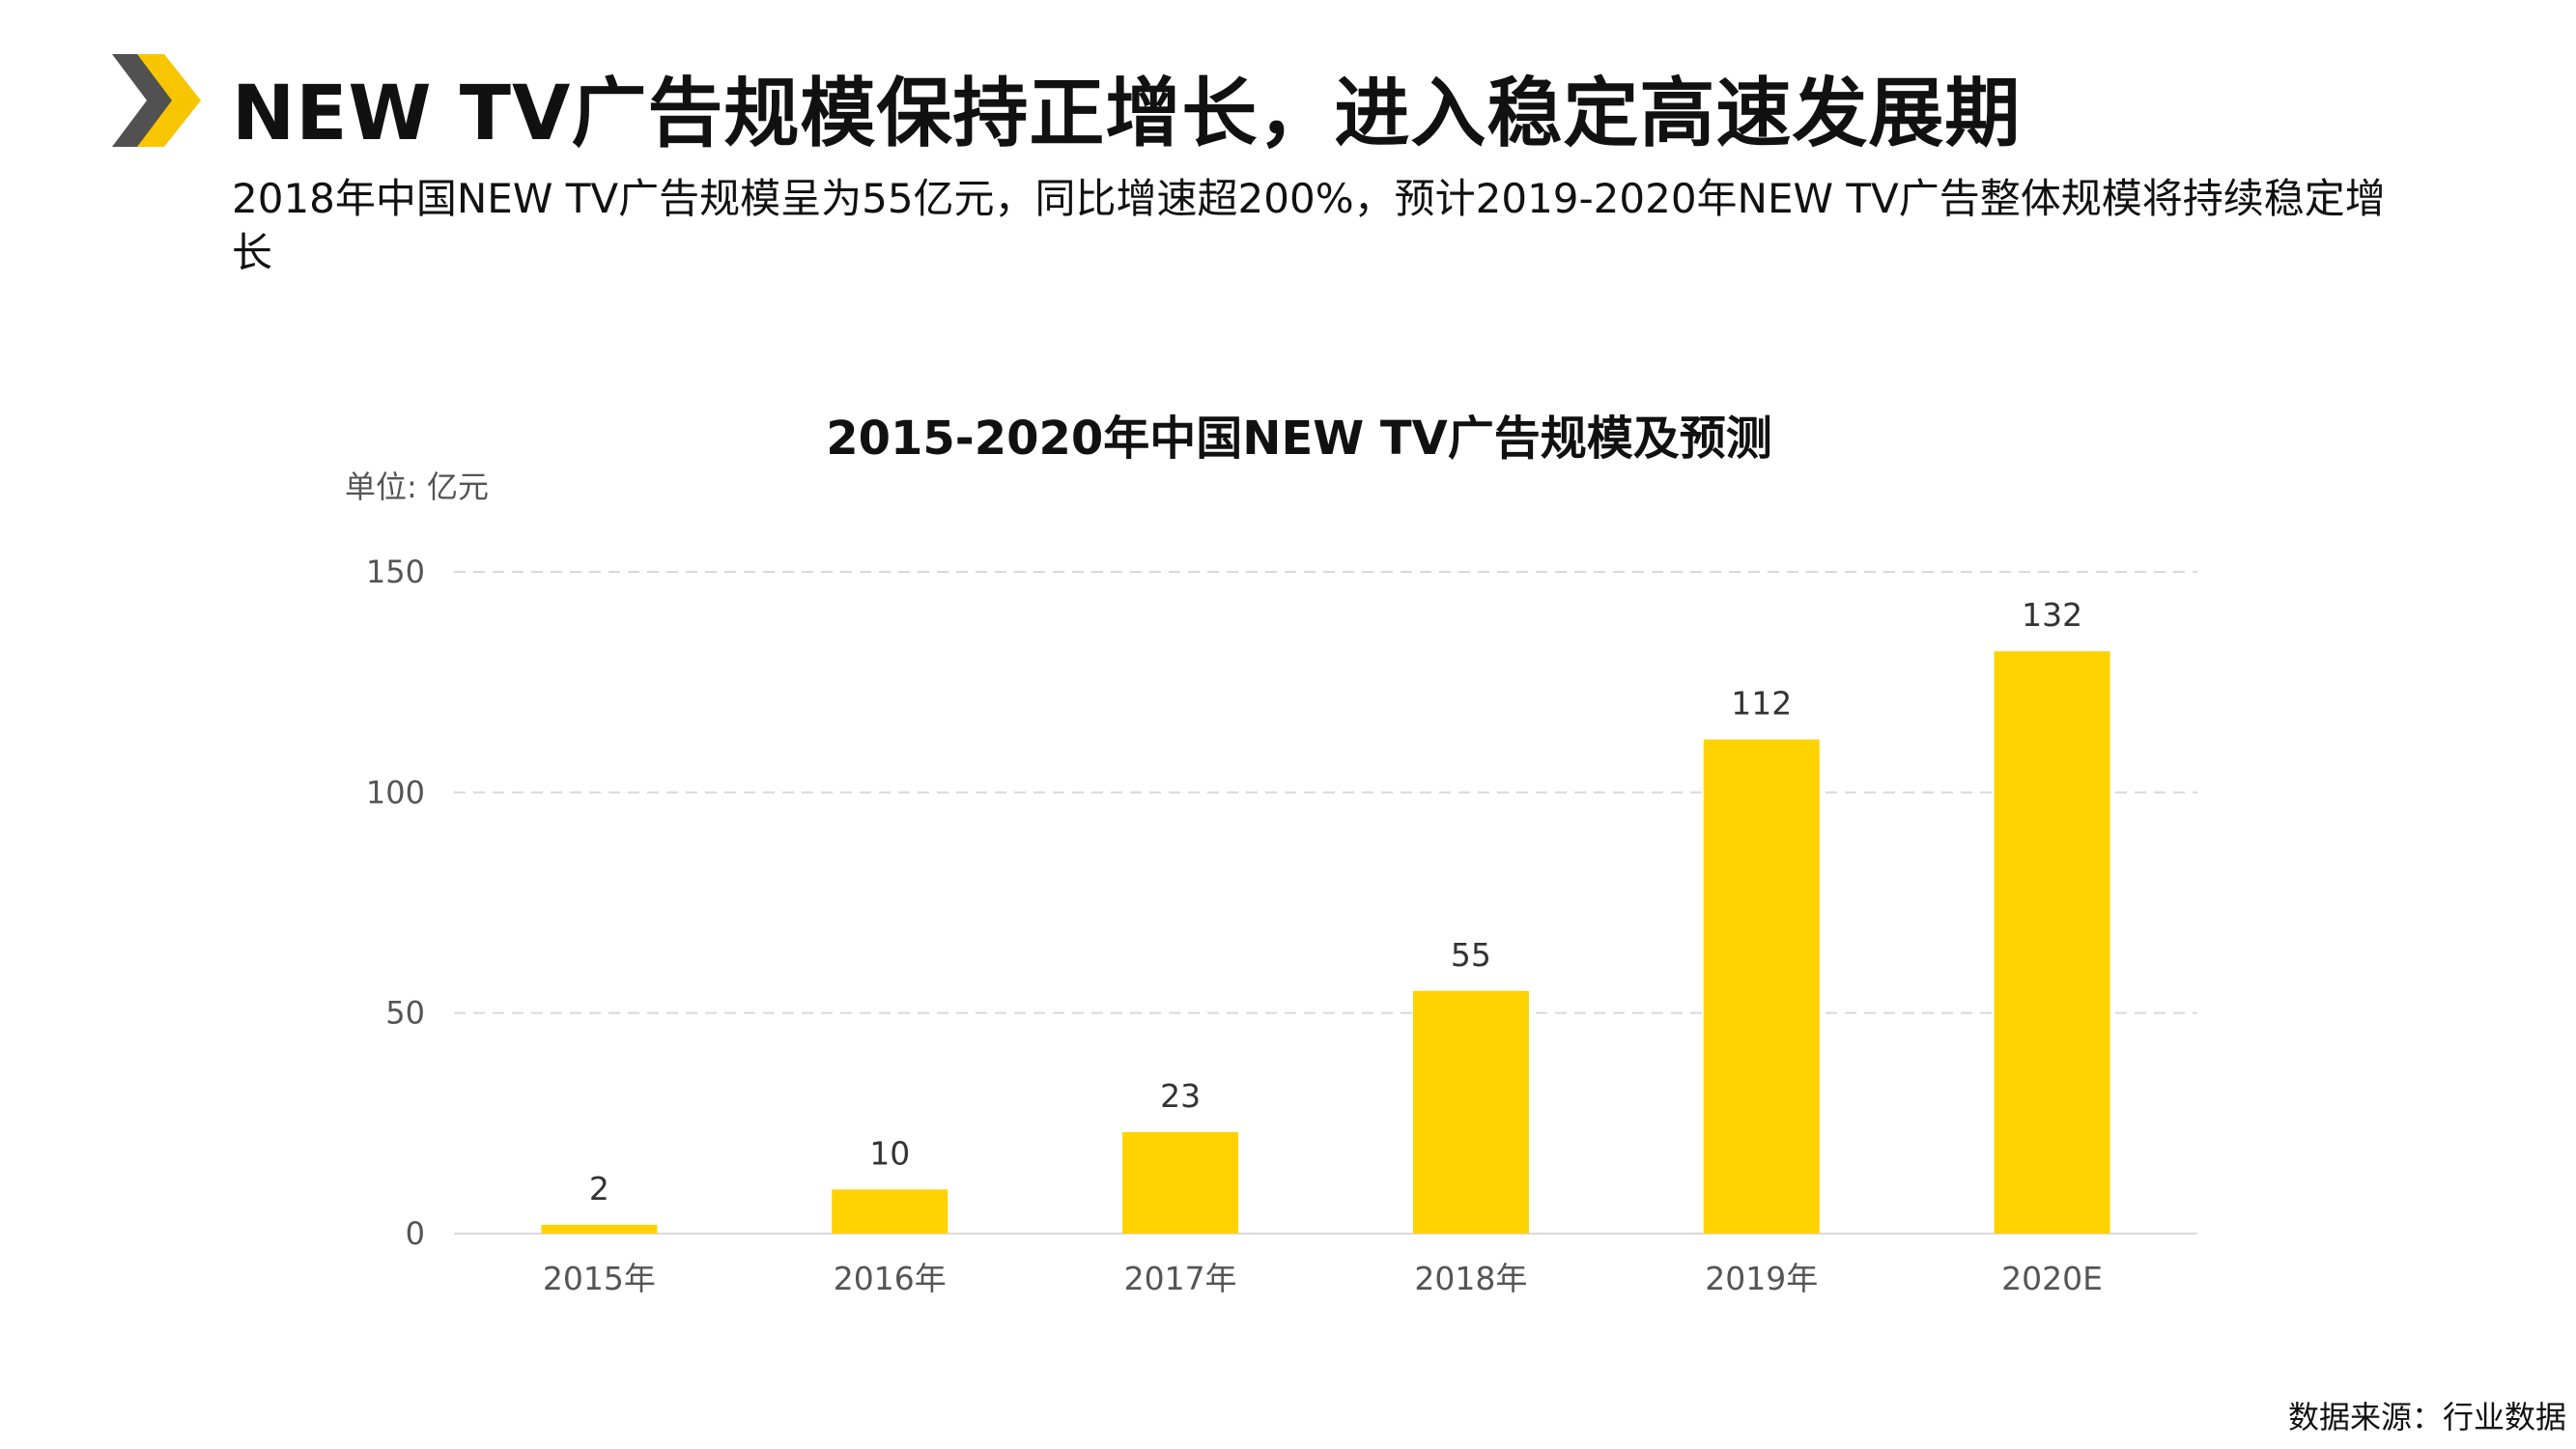 Image resolution: width=2576 pixels, height=1449 pixels. I want to click on x-tick-label: 2019年, so click(1761, 1278).